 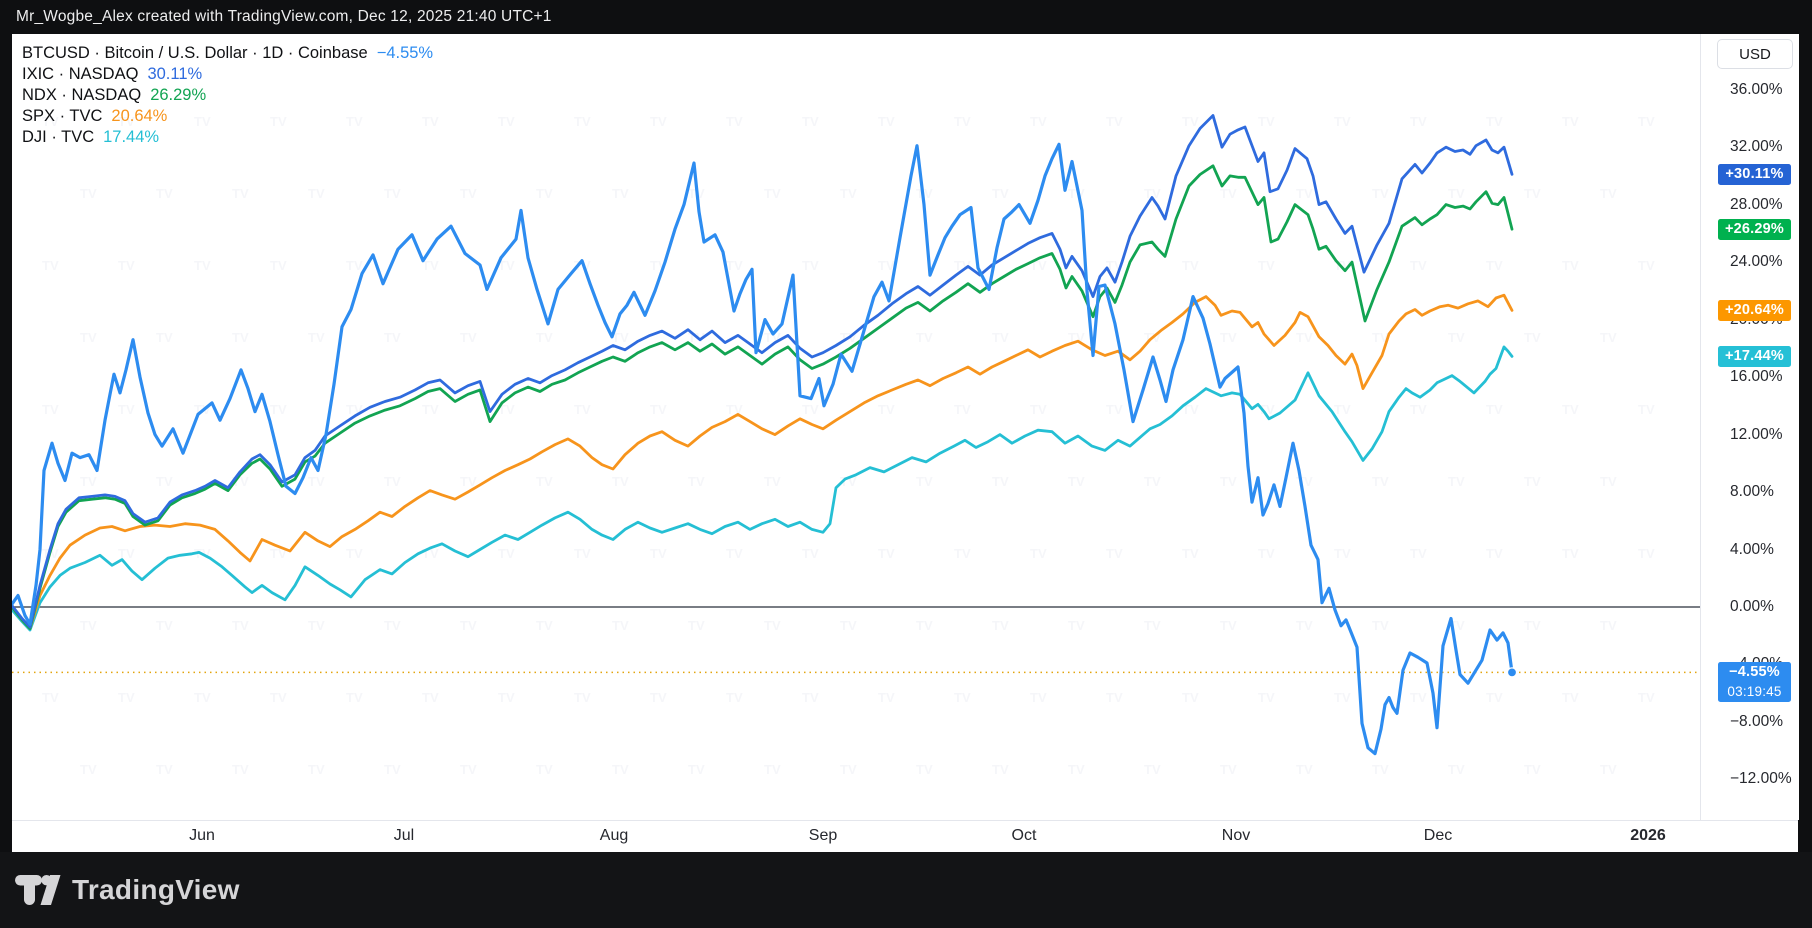 I want to click on time-axis-label-aug: Aug, so click(x=614, y=835).